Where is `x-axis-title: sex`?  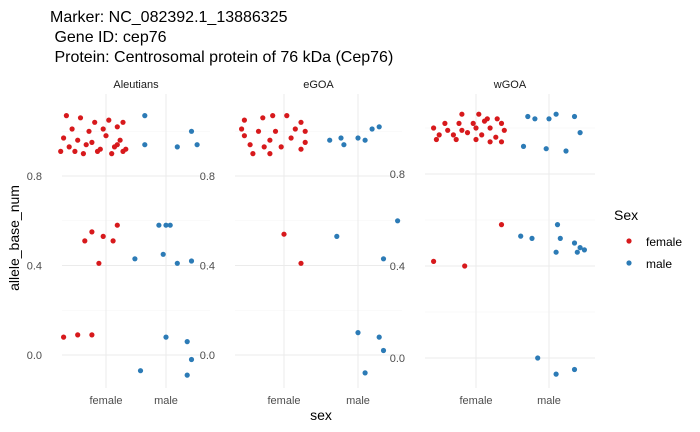 x-axis-title: sex is located at coordinates (321, 415).